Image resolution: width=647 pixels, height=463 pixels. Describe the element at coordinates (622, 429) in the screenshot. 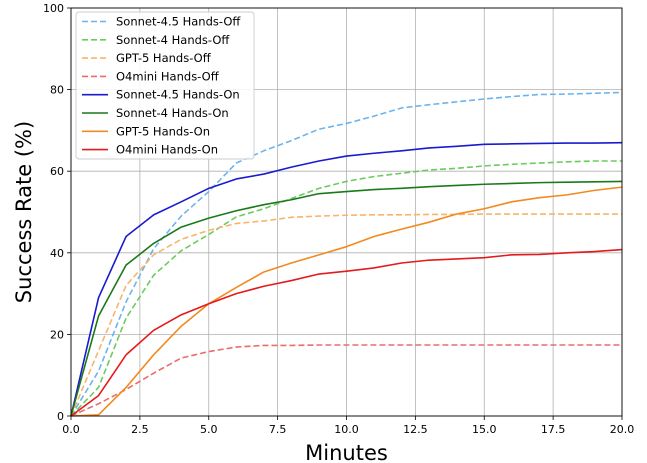

I see `x-tick-label: 20.0` at that location.